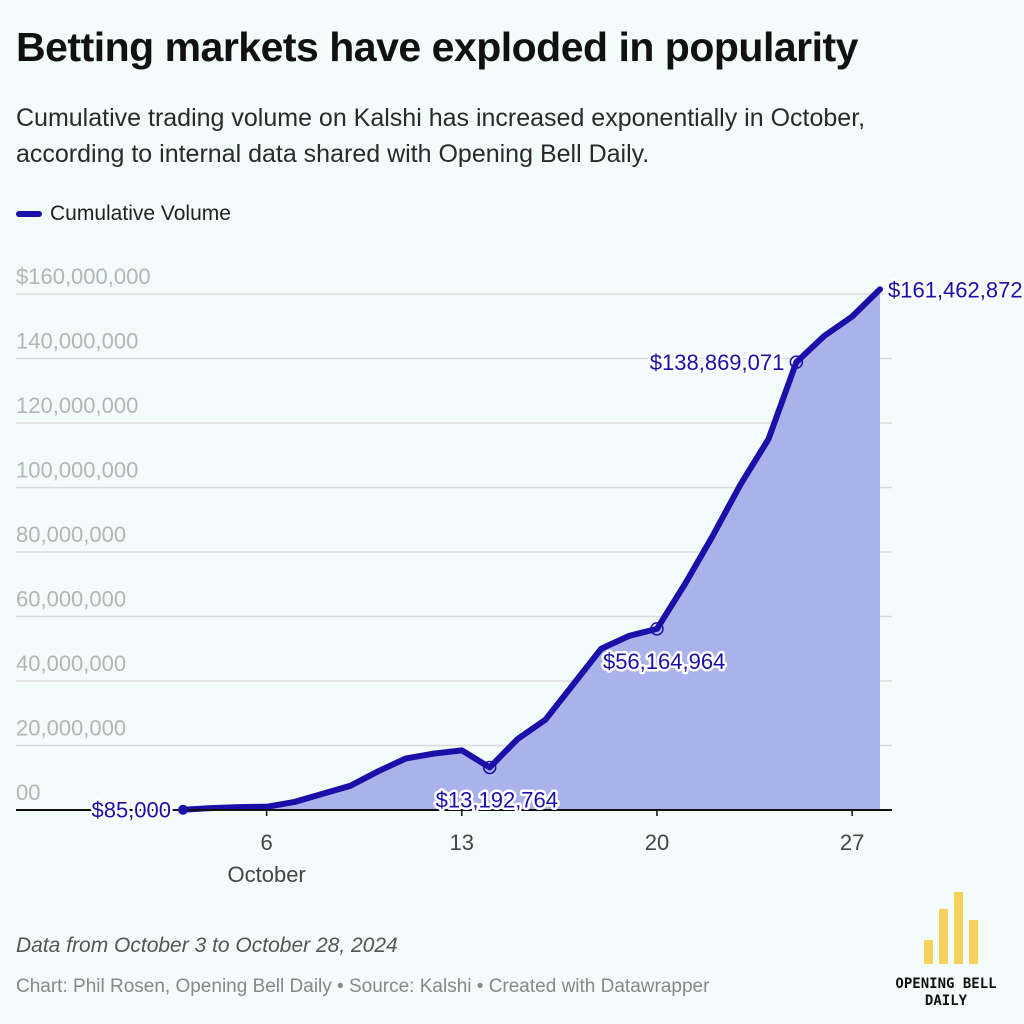 Image resolution: width=1024 pixels, height=1024 pixels. Describe the element at coordinates (131, 810) in the screenshot. I see `annotation-label: $85,000` at that location.